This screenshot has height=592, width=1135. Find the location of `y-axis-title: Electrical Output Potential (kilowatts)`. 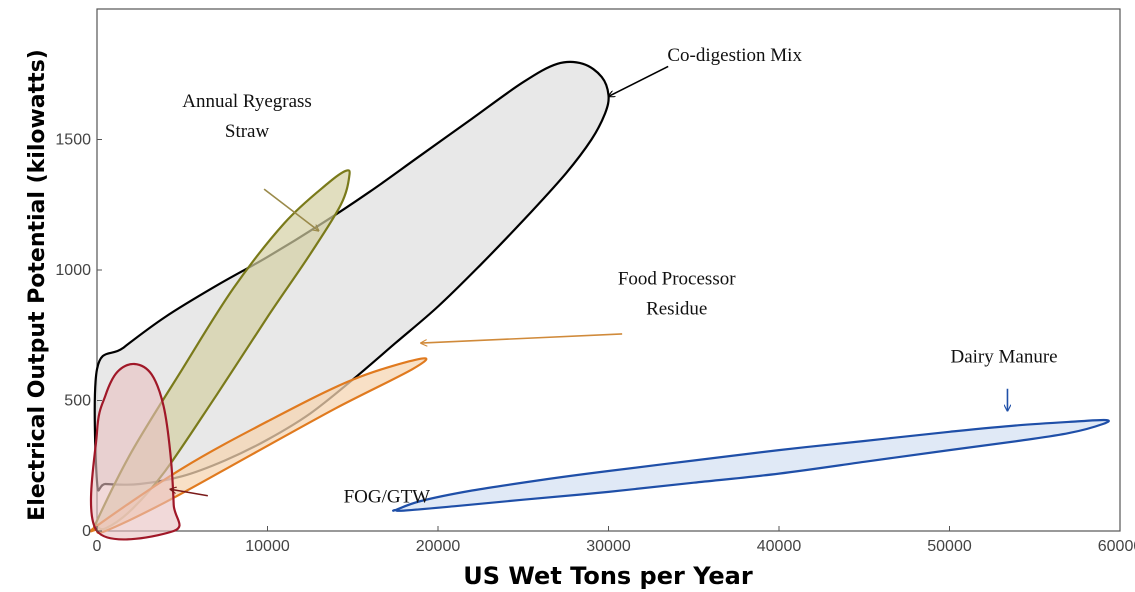

y-axis-title: Electrical Output Potential (kilowatts) is located at coordinates (37, 285).